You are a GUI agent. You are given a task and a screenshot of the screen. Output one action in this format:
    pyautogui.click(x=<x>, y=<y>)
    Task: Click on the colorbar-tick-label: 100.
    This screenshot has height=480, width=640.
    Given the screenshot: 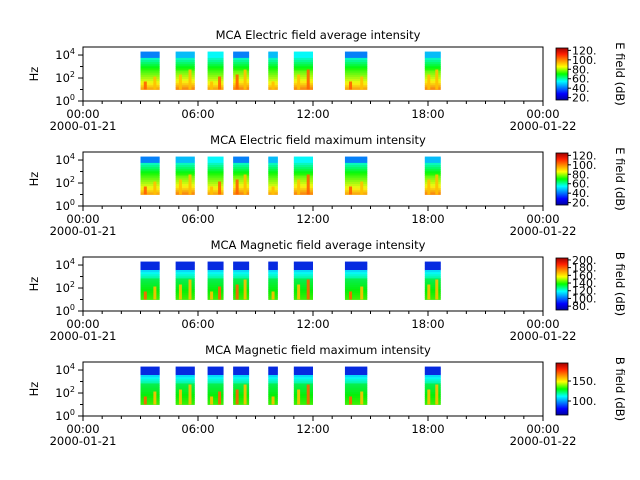 What is the action you would take?
    pyautogui.click(x=584, y=60)
    